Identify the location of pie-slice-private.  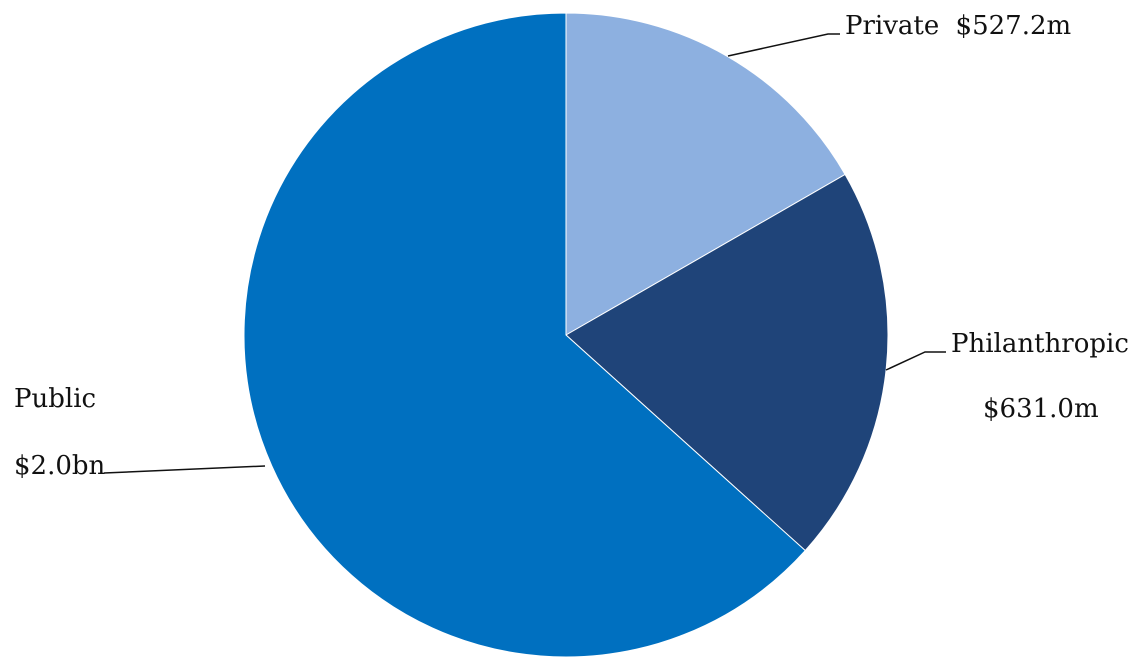
(705, 174).